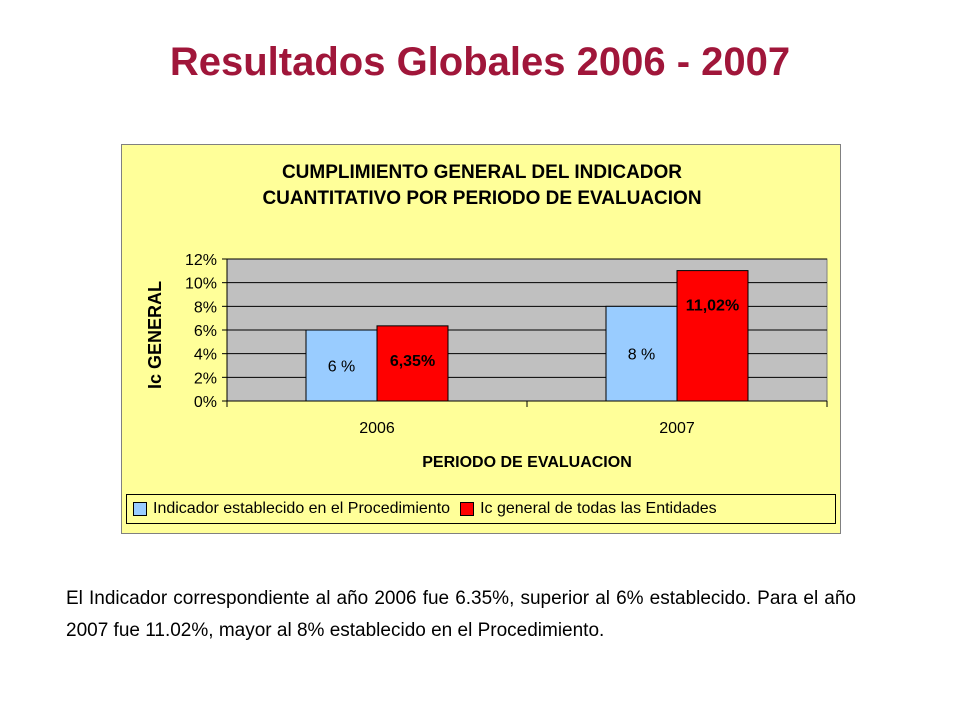  Describe the element at coordinates (482, 198) in the screenshot. I see `chart-title-line-2: CUANTITATIVO POR PERIODO DE EVALUACION` at that location.